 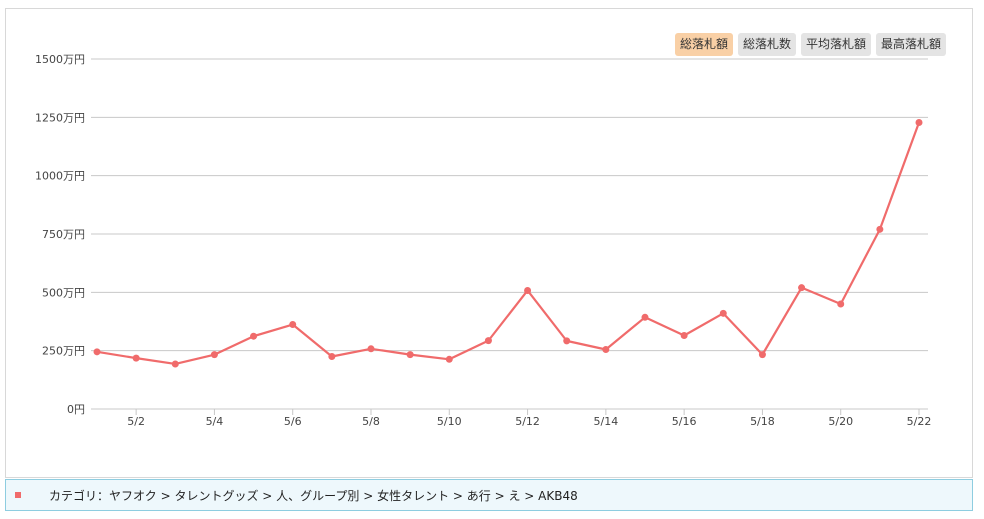 What do you see at coordinates (910, 44) in the screenshot?
I see `tab-max-amount: 最高落札額` at bounding box center [910, 44].